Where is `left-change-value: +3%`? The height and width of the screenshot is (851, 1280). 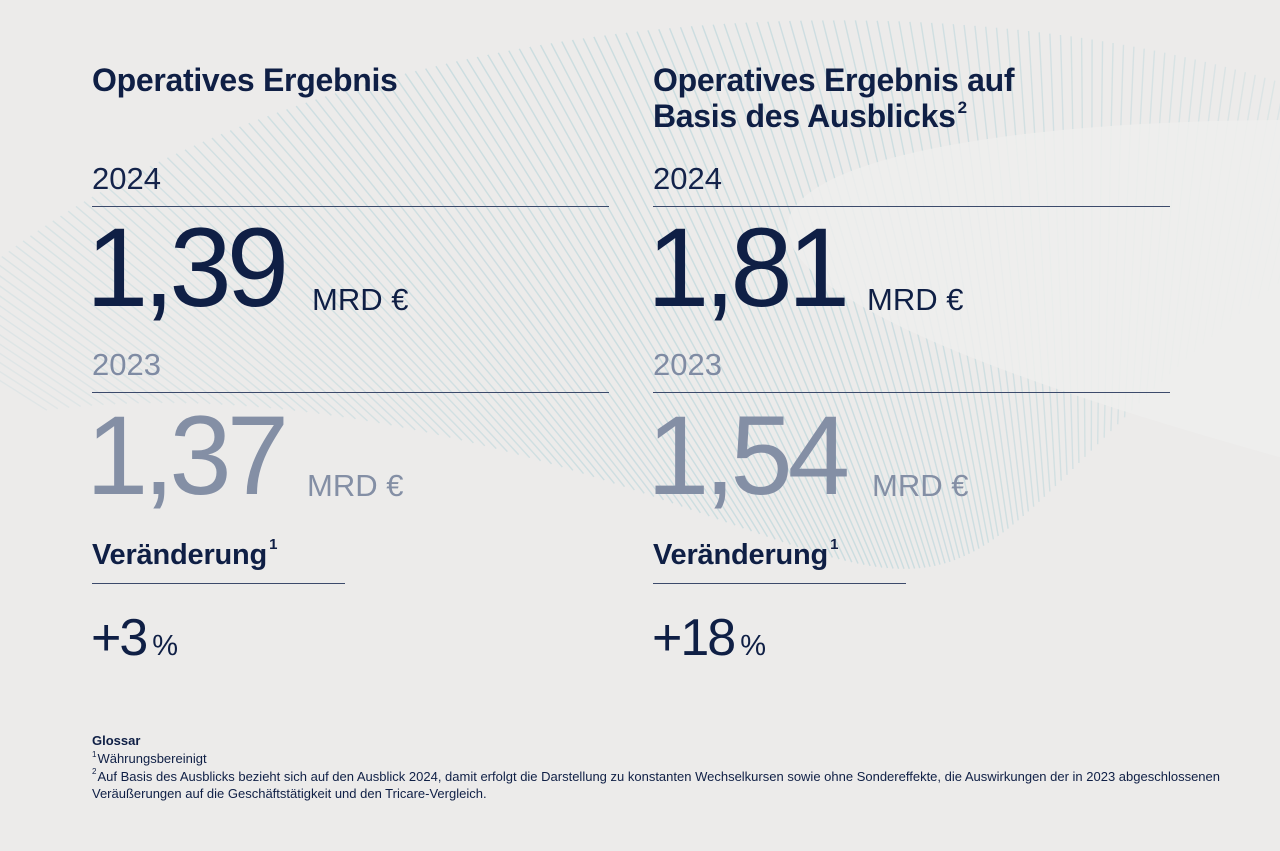
left-change-value: +3% is located at coordinates (134, 638).